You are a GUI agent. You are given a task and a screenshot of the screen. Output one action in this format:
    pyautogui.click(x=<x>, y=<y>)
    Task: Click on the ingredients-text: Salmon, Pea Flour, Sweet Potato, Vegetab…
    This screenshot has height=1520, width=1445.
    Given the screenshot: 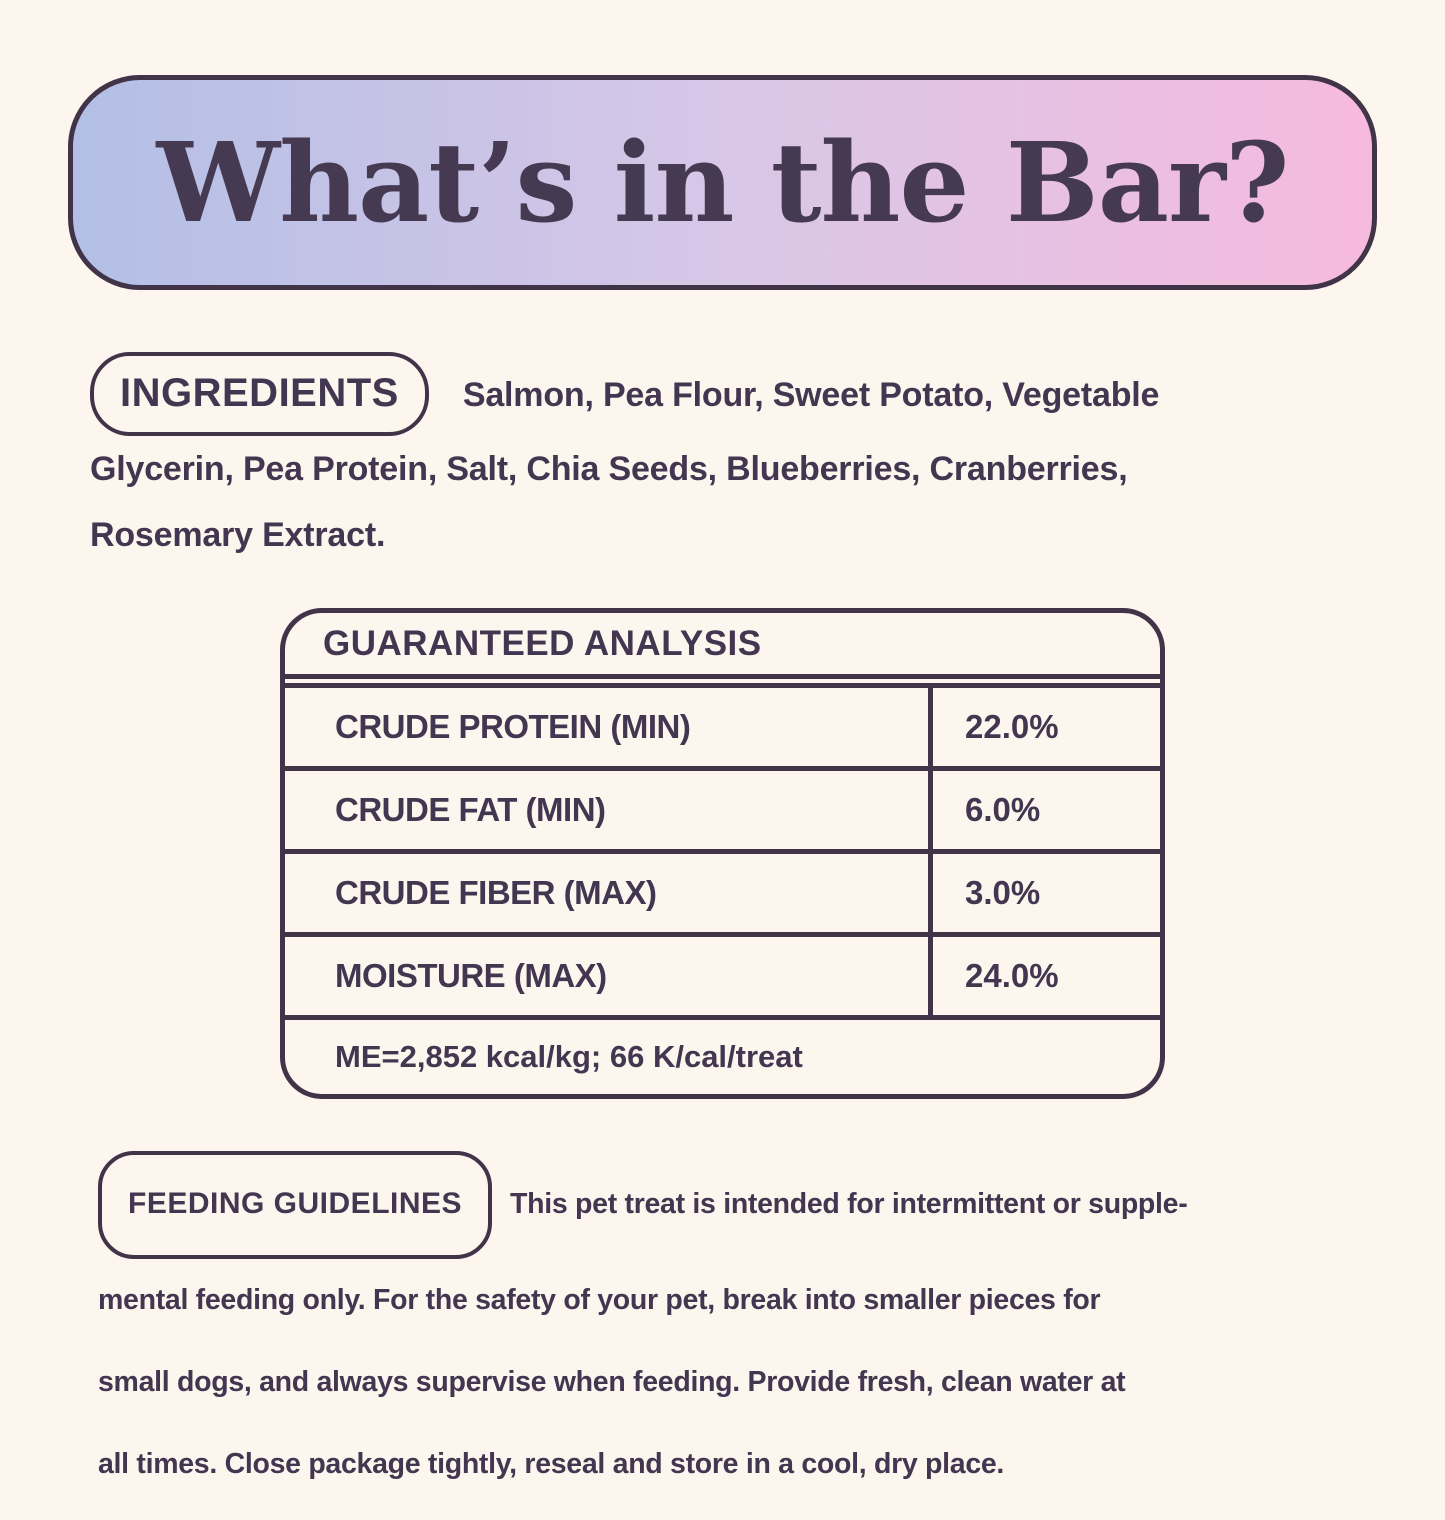 What is the action you would take?
    pyautogui.click(x=625, y=465)
    